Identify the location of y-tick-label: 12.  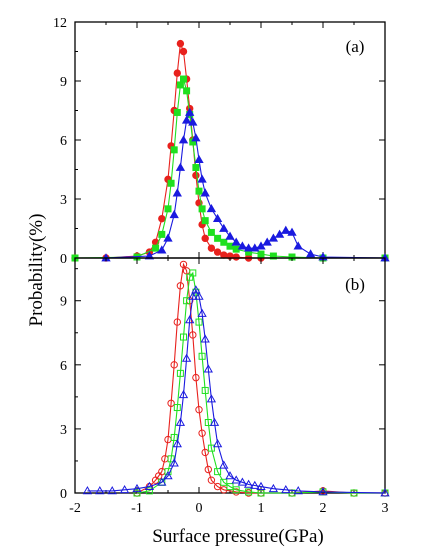
(60, 23).